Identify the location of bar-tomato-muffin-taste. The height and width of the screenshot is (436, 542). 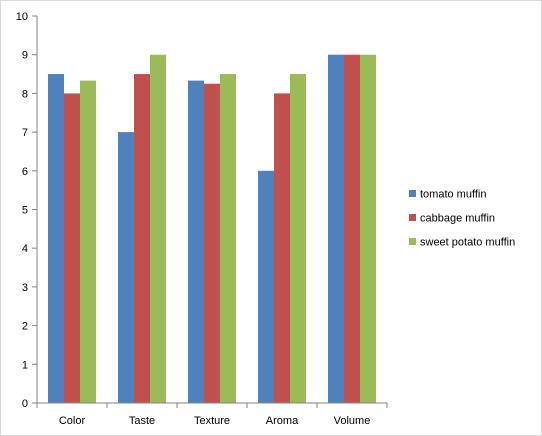
(126, 267).